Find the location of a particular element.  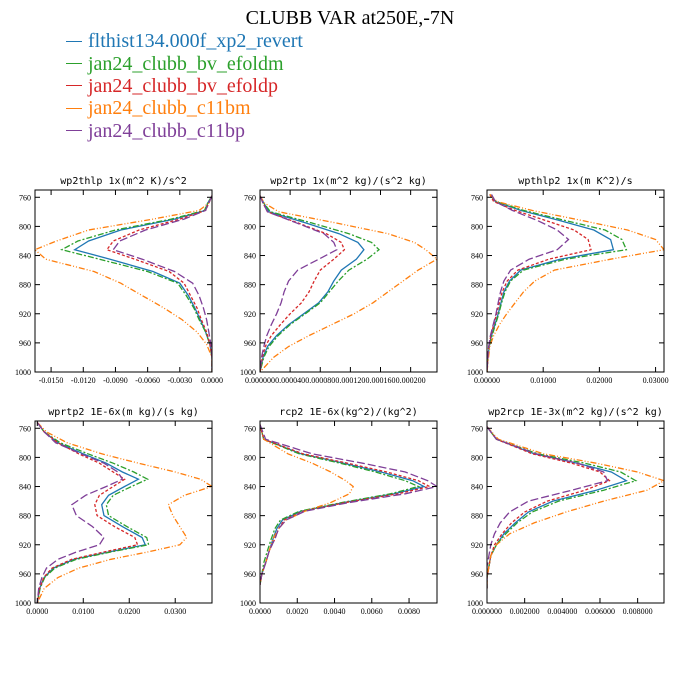

x-tick-label: 0.0080 is located at coordinates (409, 611).